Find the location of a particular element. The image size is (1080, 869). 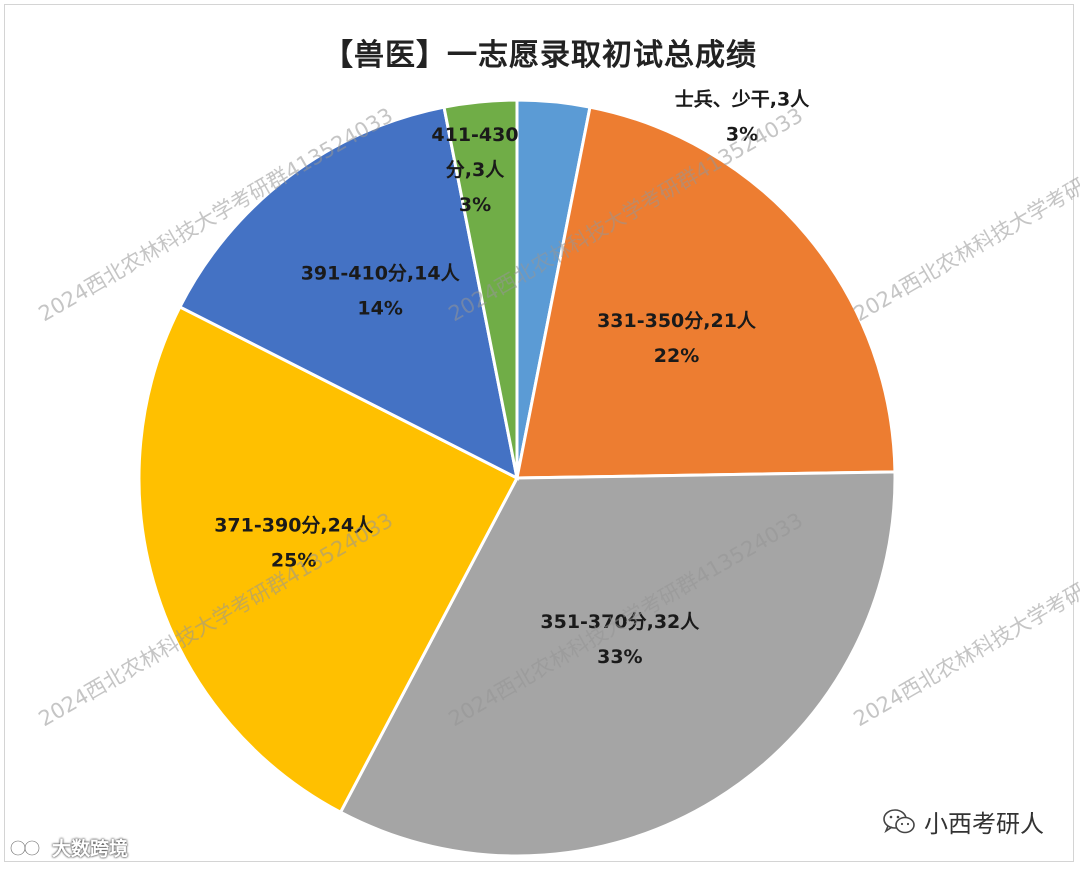

brand-label: 小西考研人 is located at coordinates (984, 824).